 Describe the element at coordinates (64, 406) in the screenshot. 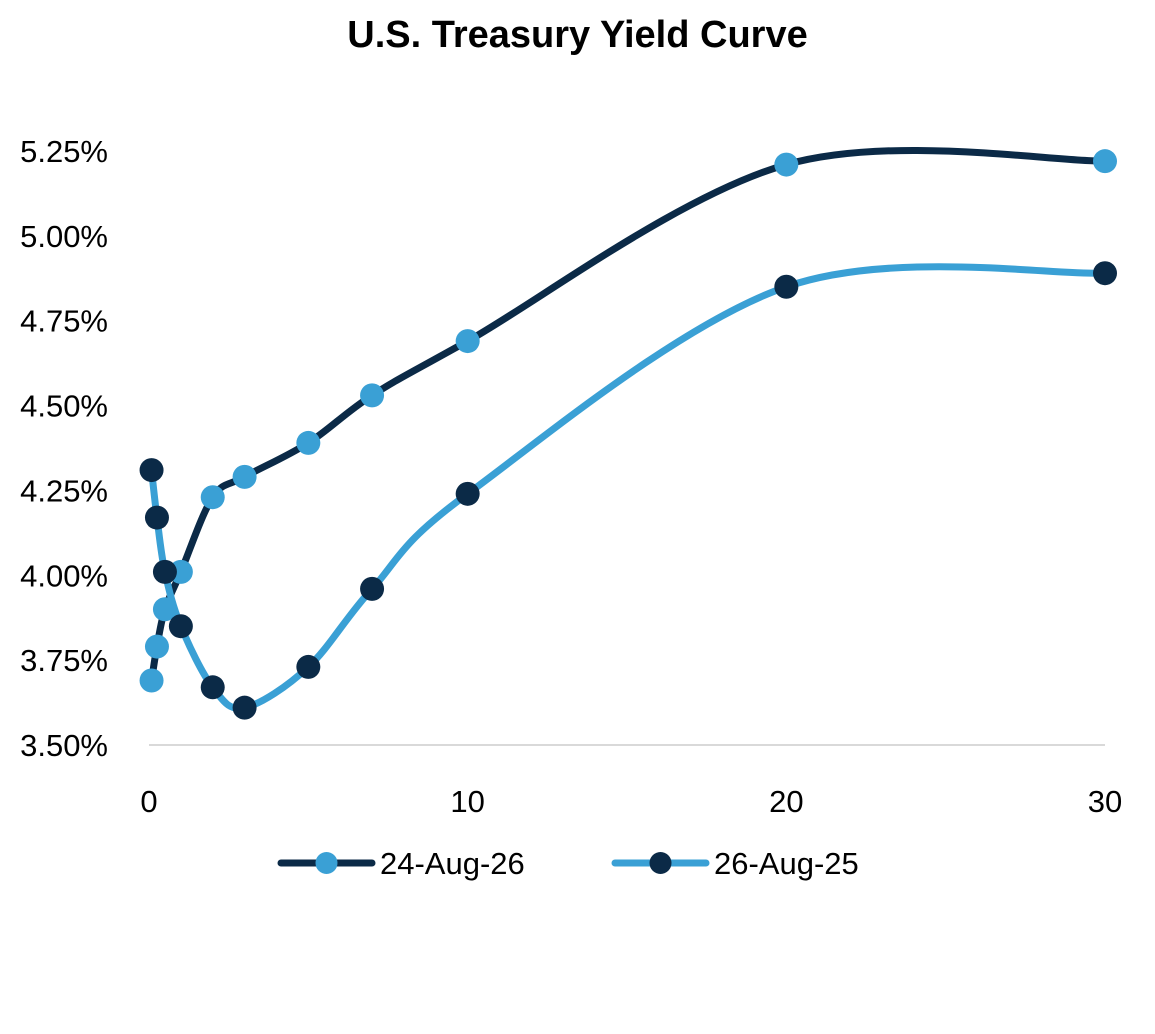

I see `y-tick-label: 4.50%` at that location.